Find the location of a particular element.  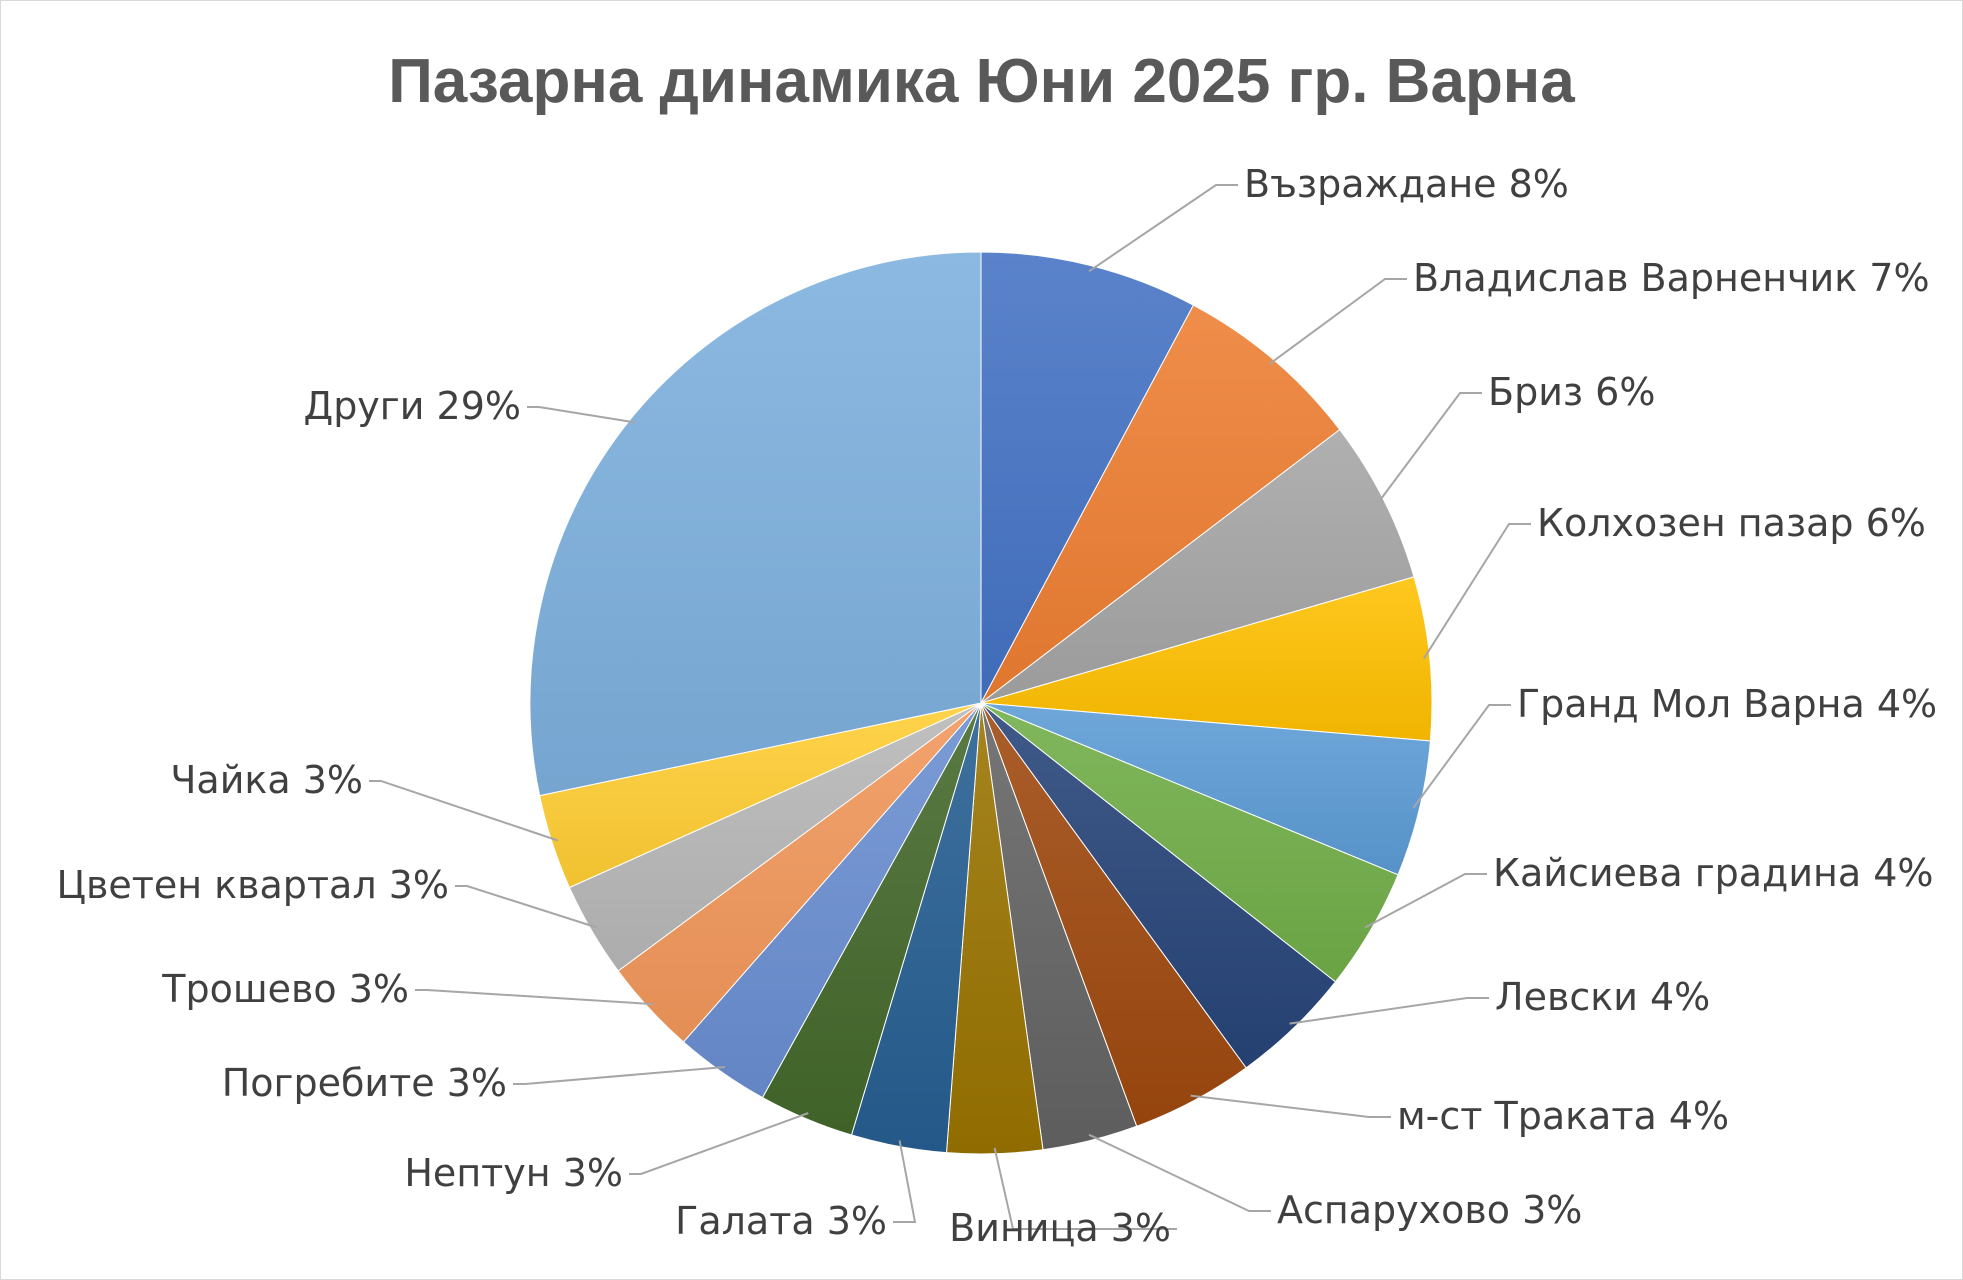

slice-label: Гранд Мол Варна 4% is located at coordinates (1727, 704).